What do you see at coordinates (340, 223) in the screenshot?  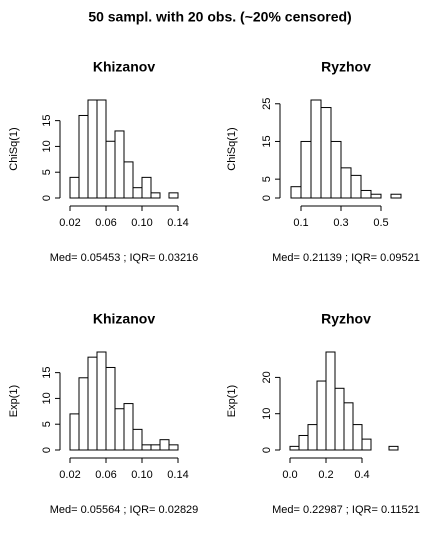 I see `x-tick-label: 0.3` at bounding box center [340, 223].